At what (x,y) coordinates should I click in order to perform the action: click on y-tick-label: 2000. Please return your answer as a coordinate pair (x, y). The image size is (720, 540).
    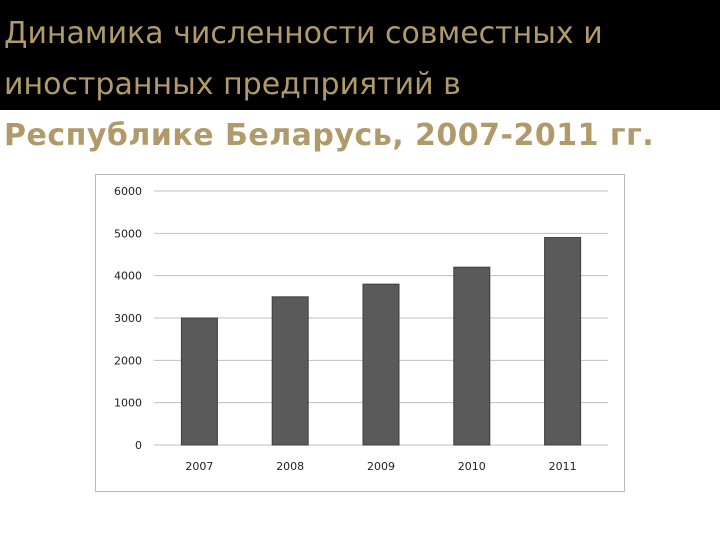
    Looking at the image, I should click on (128, 360).